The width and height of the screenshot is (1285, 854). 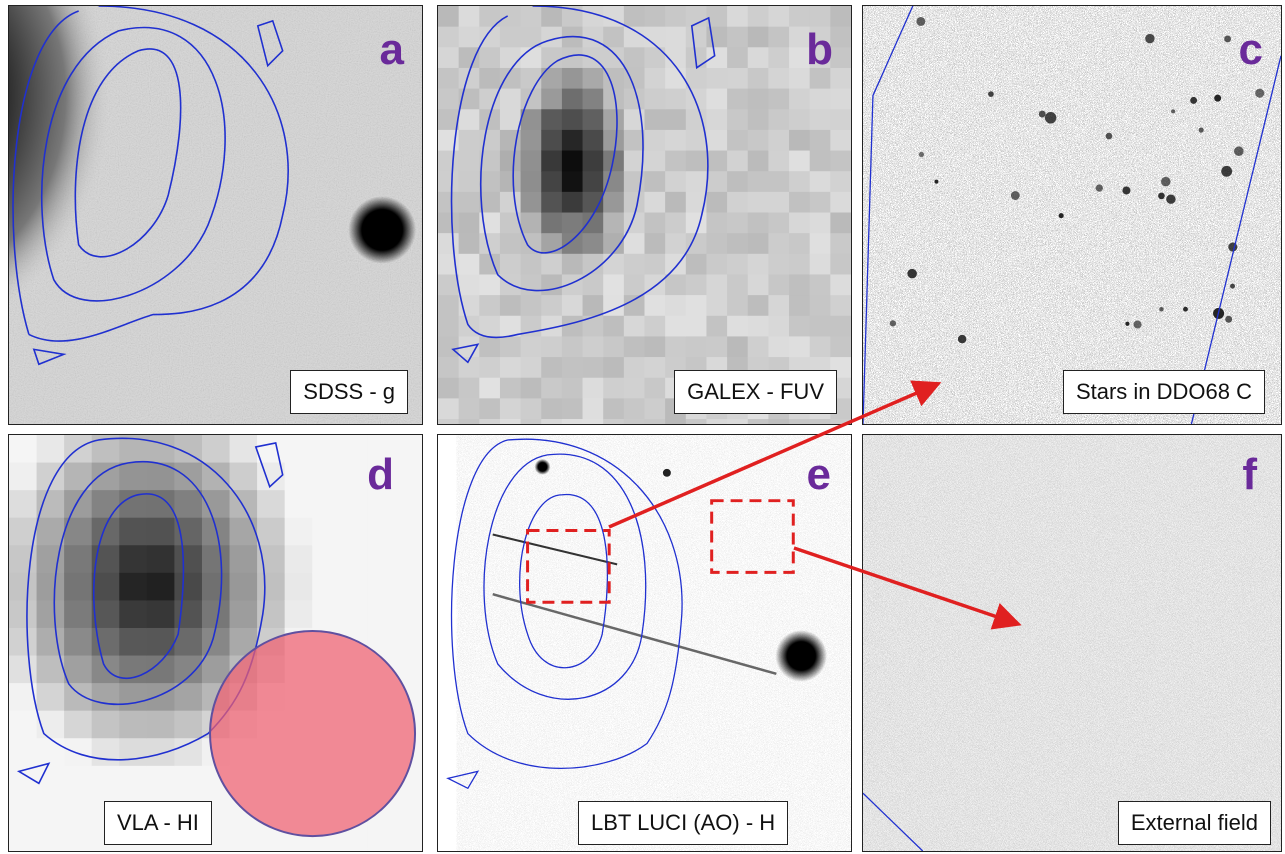 I want to click on panel-label-c: Stars in DDO68 C, so click(x=1163, y=392).